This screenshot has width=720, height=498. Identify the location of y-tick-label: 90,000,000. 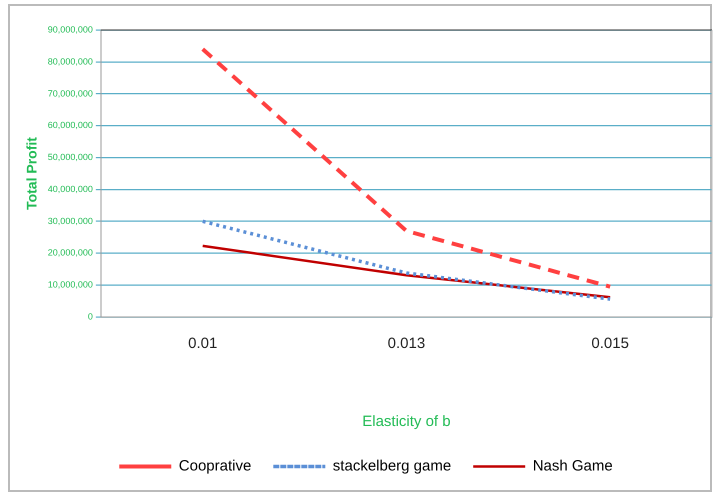
(70, 29).